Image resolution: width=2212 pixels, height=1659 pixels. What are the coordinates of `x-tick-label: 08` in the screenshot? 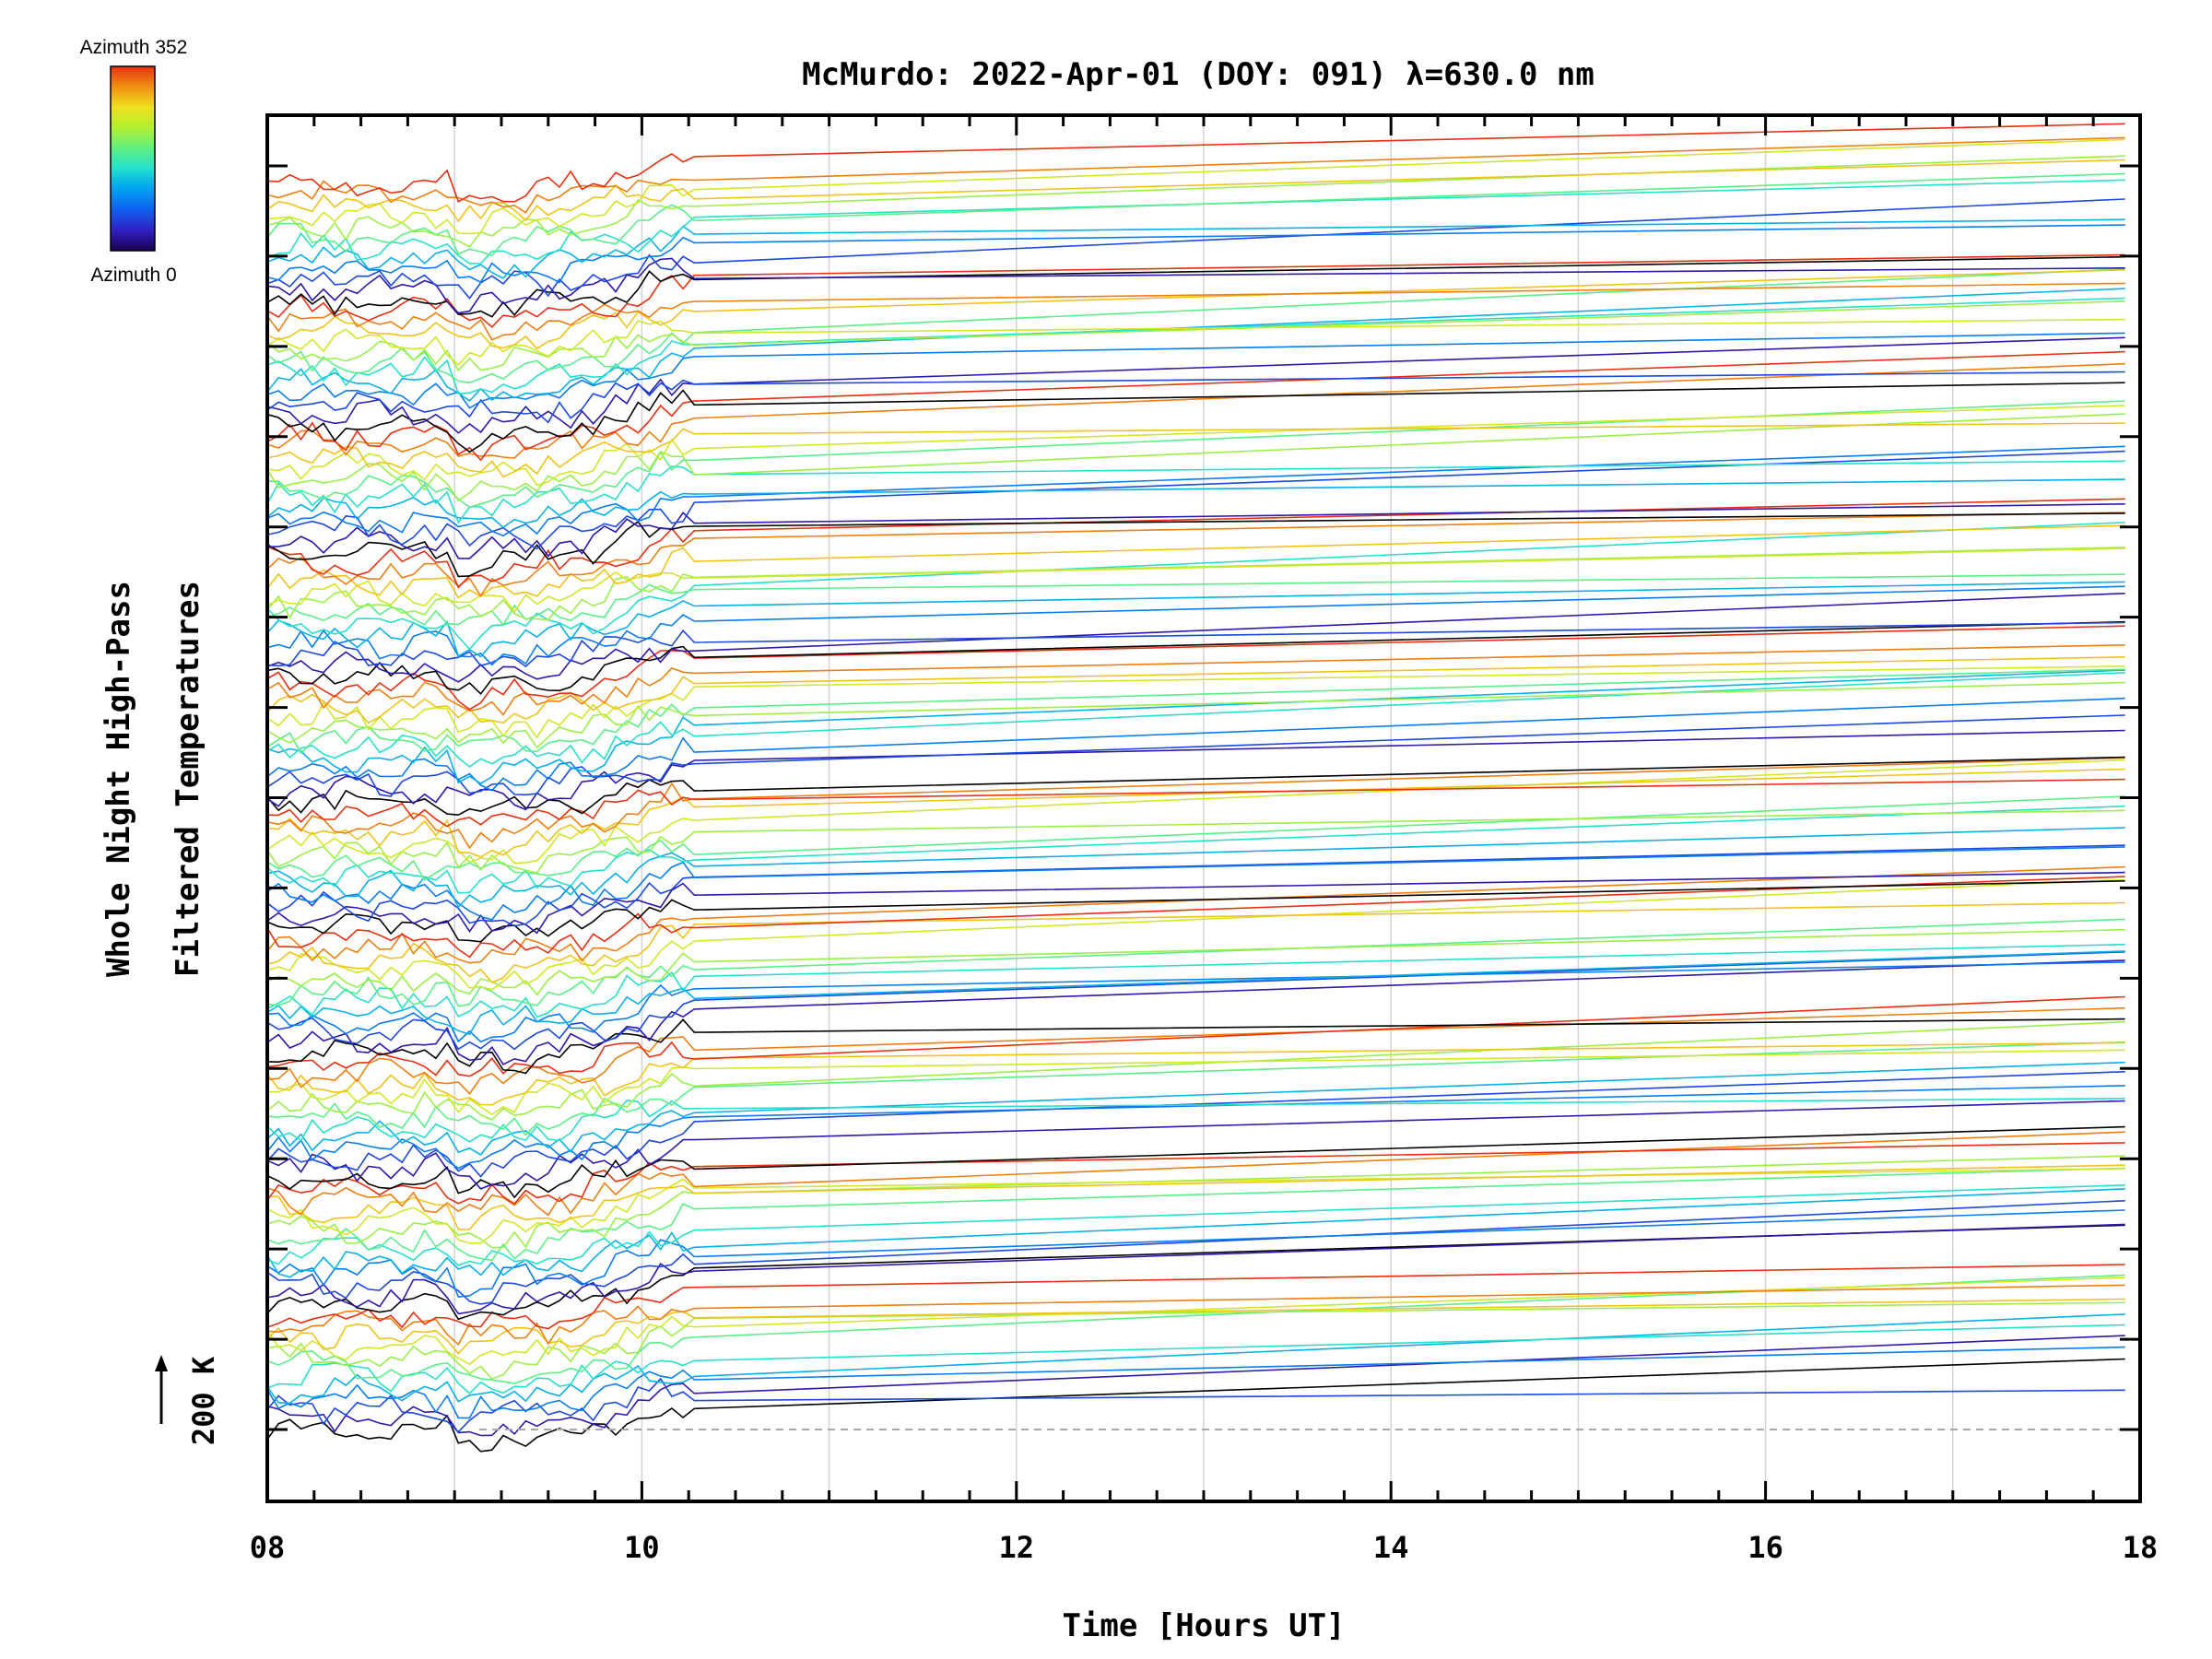 It's located at (268, 1547).